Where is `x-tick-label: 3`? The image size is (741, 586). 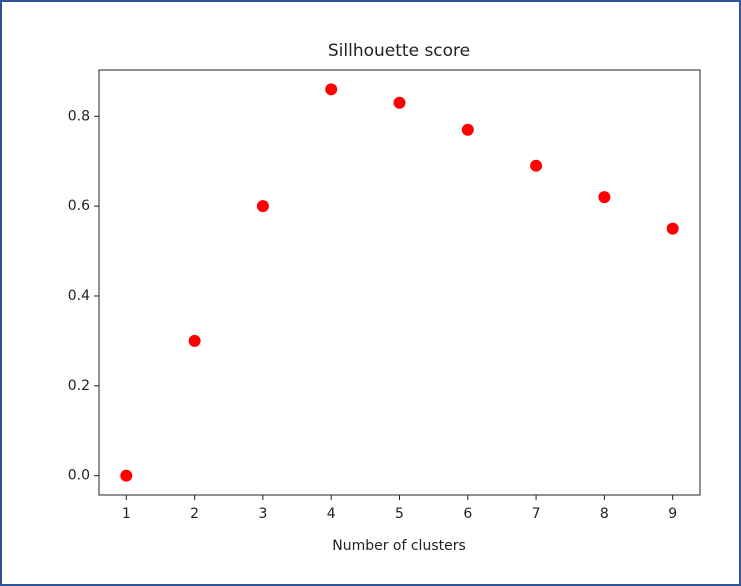
x-tick-label: 3 is located at coordinates (262, 514).